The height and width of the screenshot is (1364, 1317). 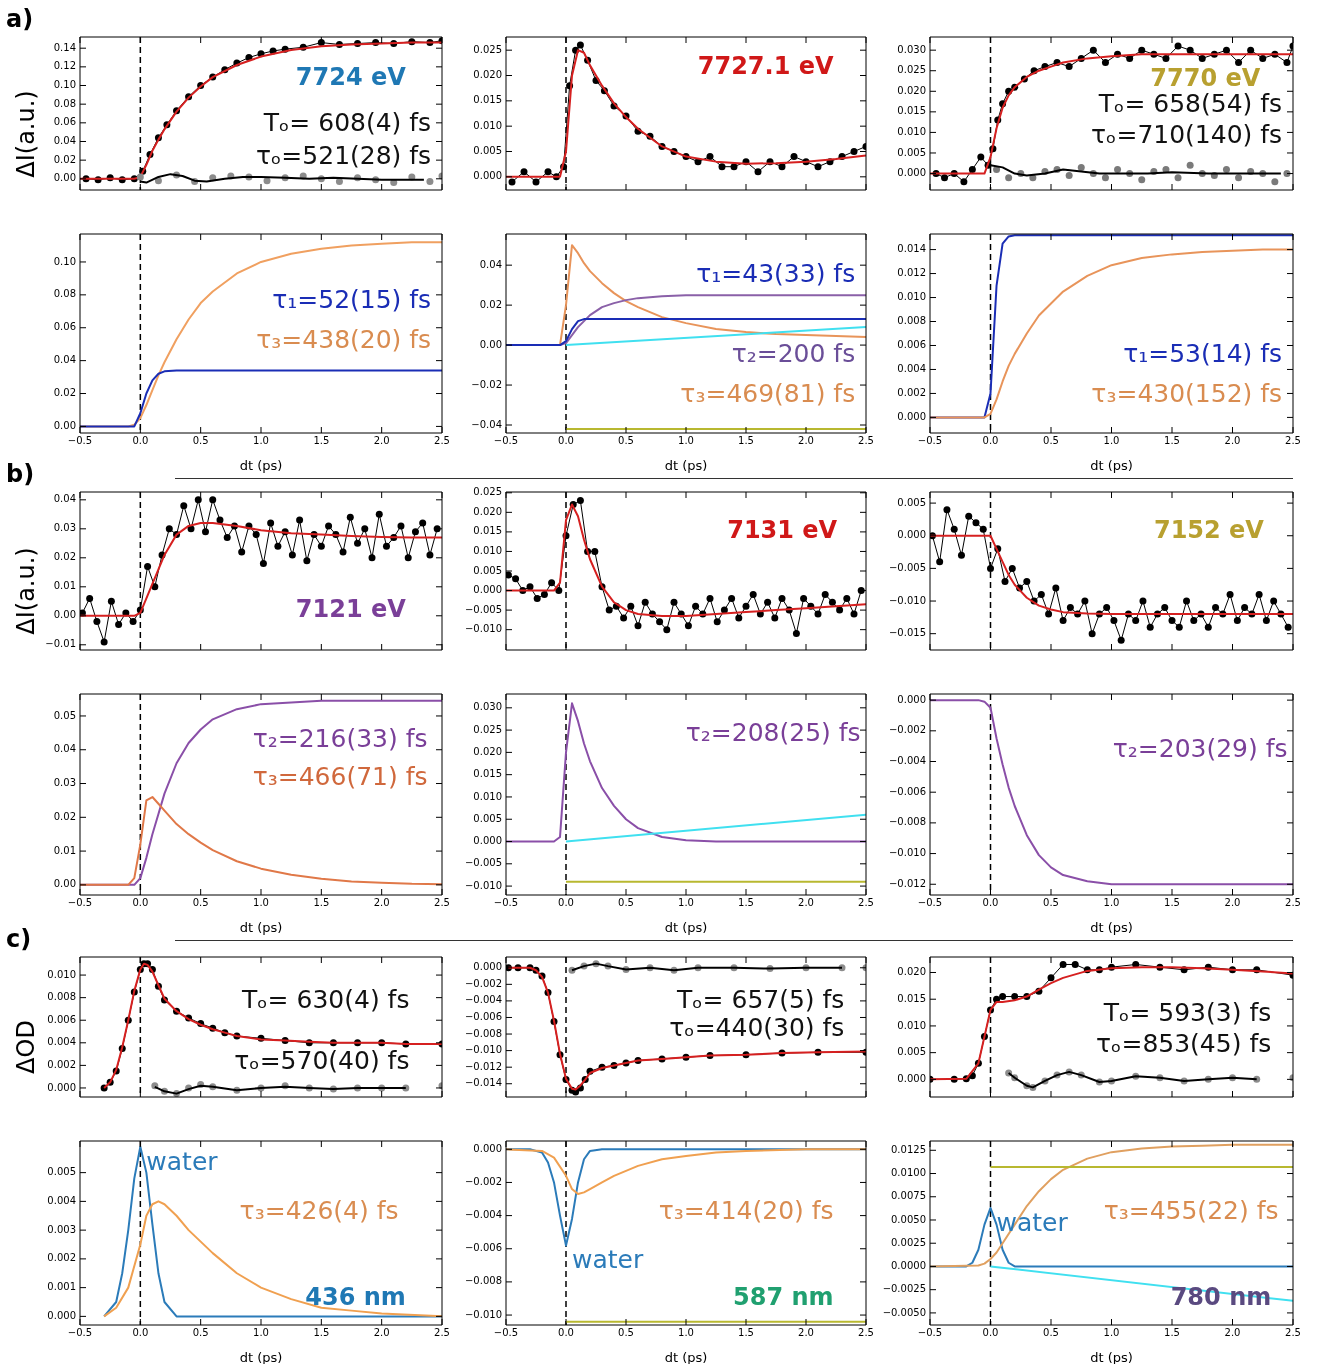 What do you see at coordinates (1191, 1211) in the screenshot?
I see `annotation: τ₃=455(22) fs` at bounding box center [1191, 1211].